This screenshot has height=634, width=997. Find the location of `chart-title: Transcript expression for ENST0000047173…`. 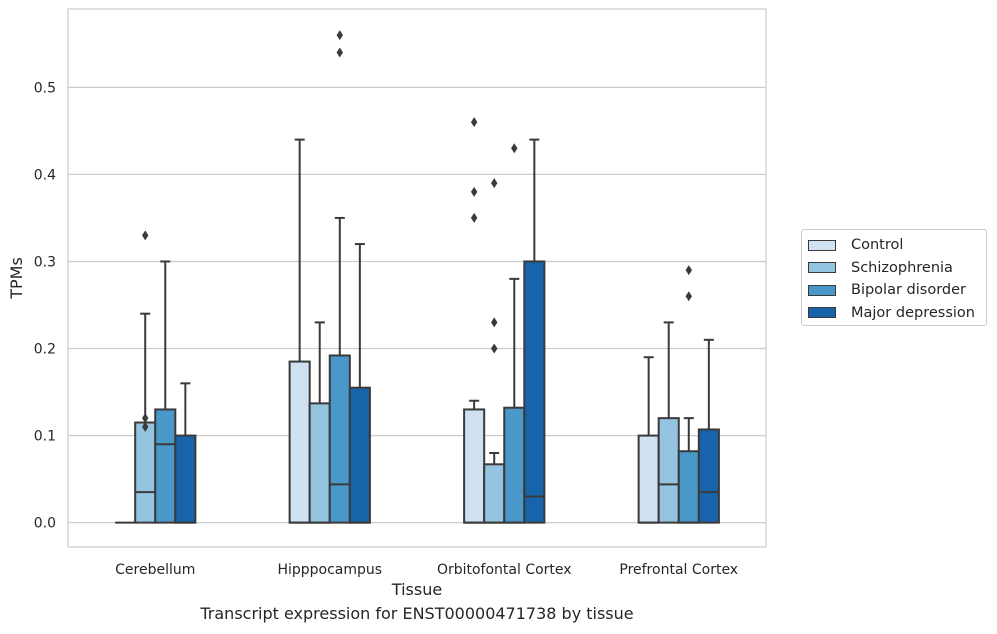

chart-title: Transcript expression for ENST0000047173… is located at coordinates (417, 613).